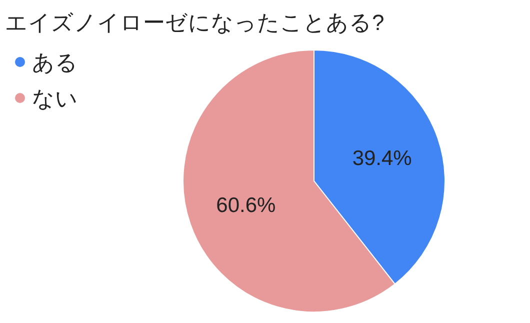 The image size is (530, 323). I want to click on legend-label: ない, so click(55, 98).